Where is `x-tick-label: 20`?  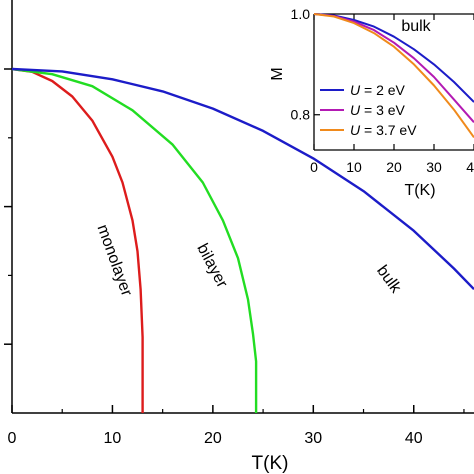
x-tick-label: 20 is located at coordinates (213, 438).